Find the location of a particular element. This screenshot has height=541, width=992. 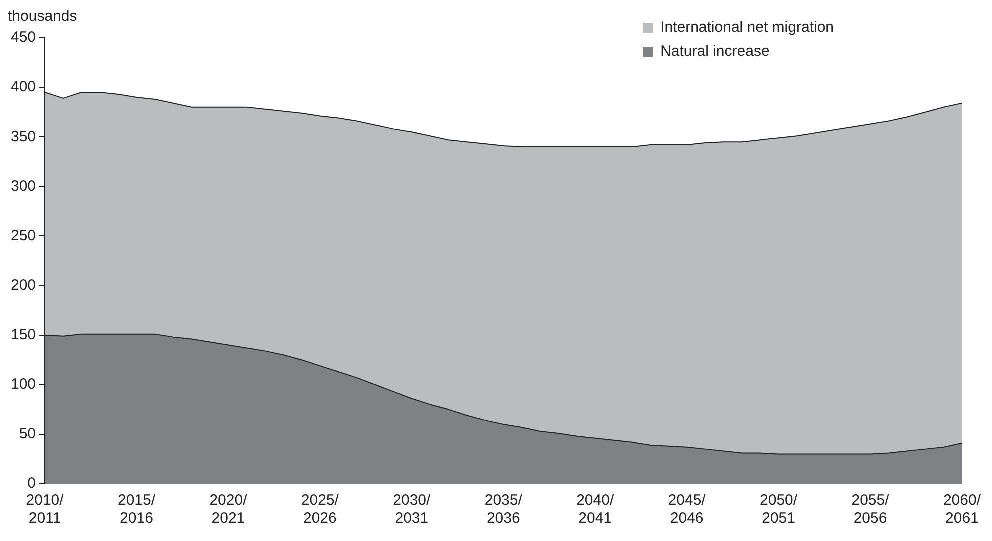

legend-label: Natural increase is located at coordinates (715, 52).